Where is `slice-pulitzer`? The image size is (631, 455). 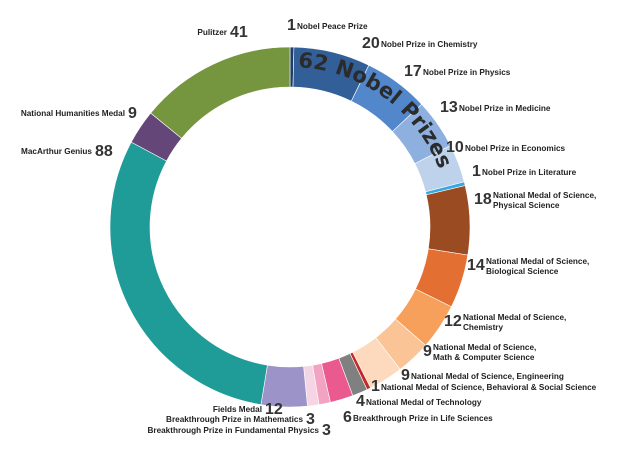
slice-pulitzer is located at coordinates (220, 92).